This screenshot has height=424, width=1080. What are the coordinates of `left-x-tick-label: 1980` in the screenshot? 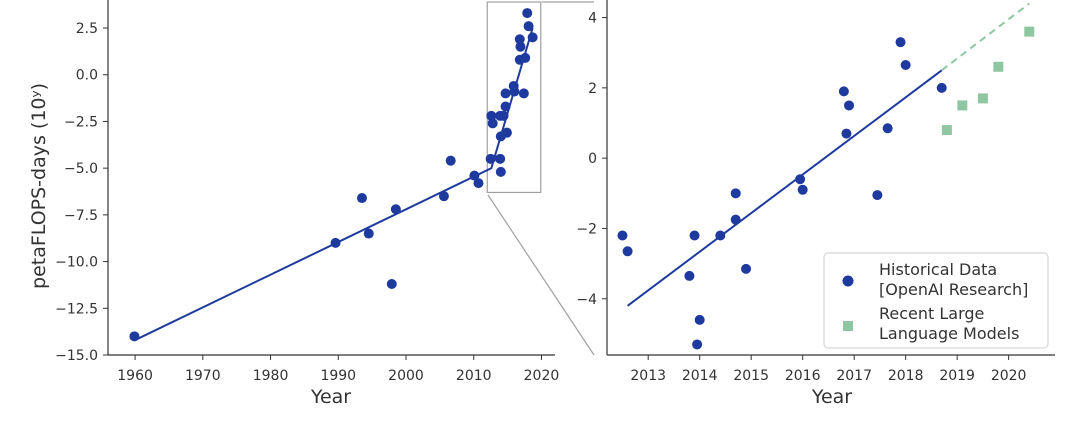 It's located at (271, 376).